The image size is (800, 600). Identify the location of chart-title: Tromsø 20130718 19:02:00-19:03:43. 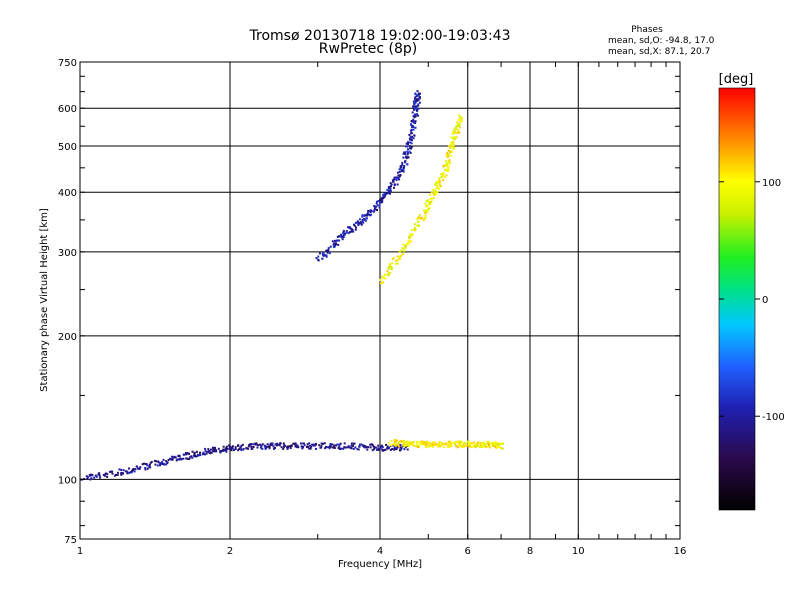
(380, 36).